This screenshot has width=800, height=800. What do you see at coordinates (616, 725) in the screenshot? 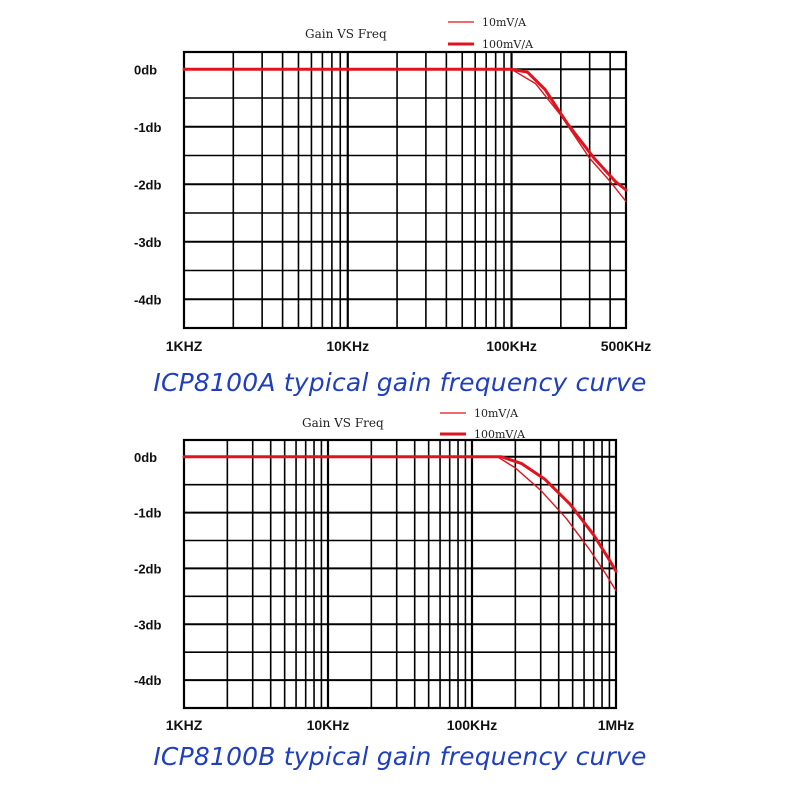
I see `x-tick-label: 1MHz` at bounding box center [616, 725].